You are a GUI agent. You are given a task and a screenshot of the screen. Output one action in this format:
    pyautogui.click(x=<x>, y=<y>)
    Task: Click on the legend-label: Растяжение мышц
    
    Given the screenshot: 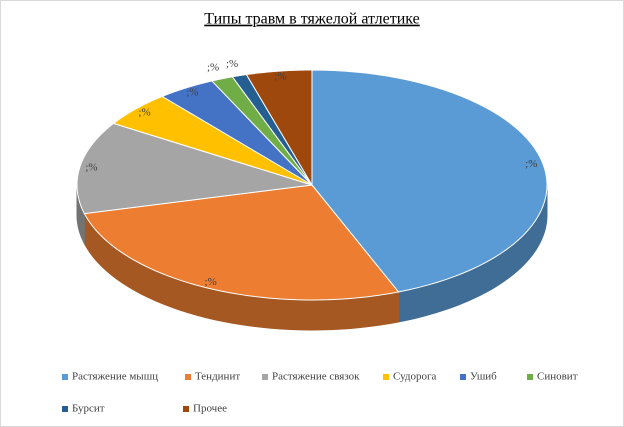 What is the action you would take?
    pyautogui.click(x=115, y=377)
    